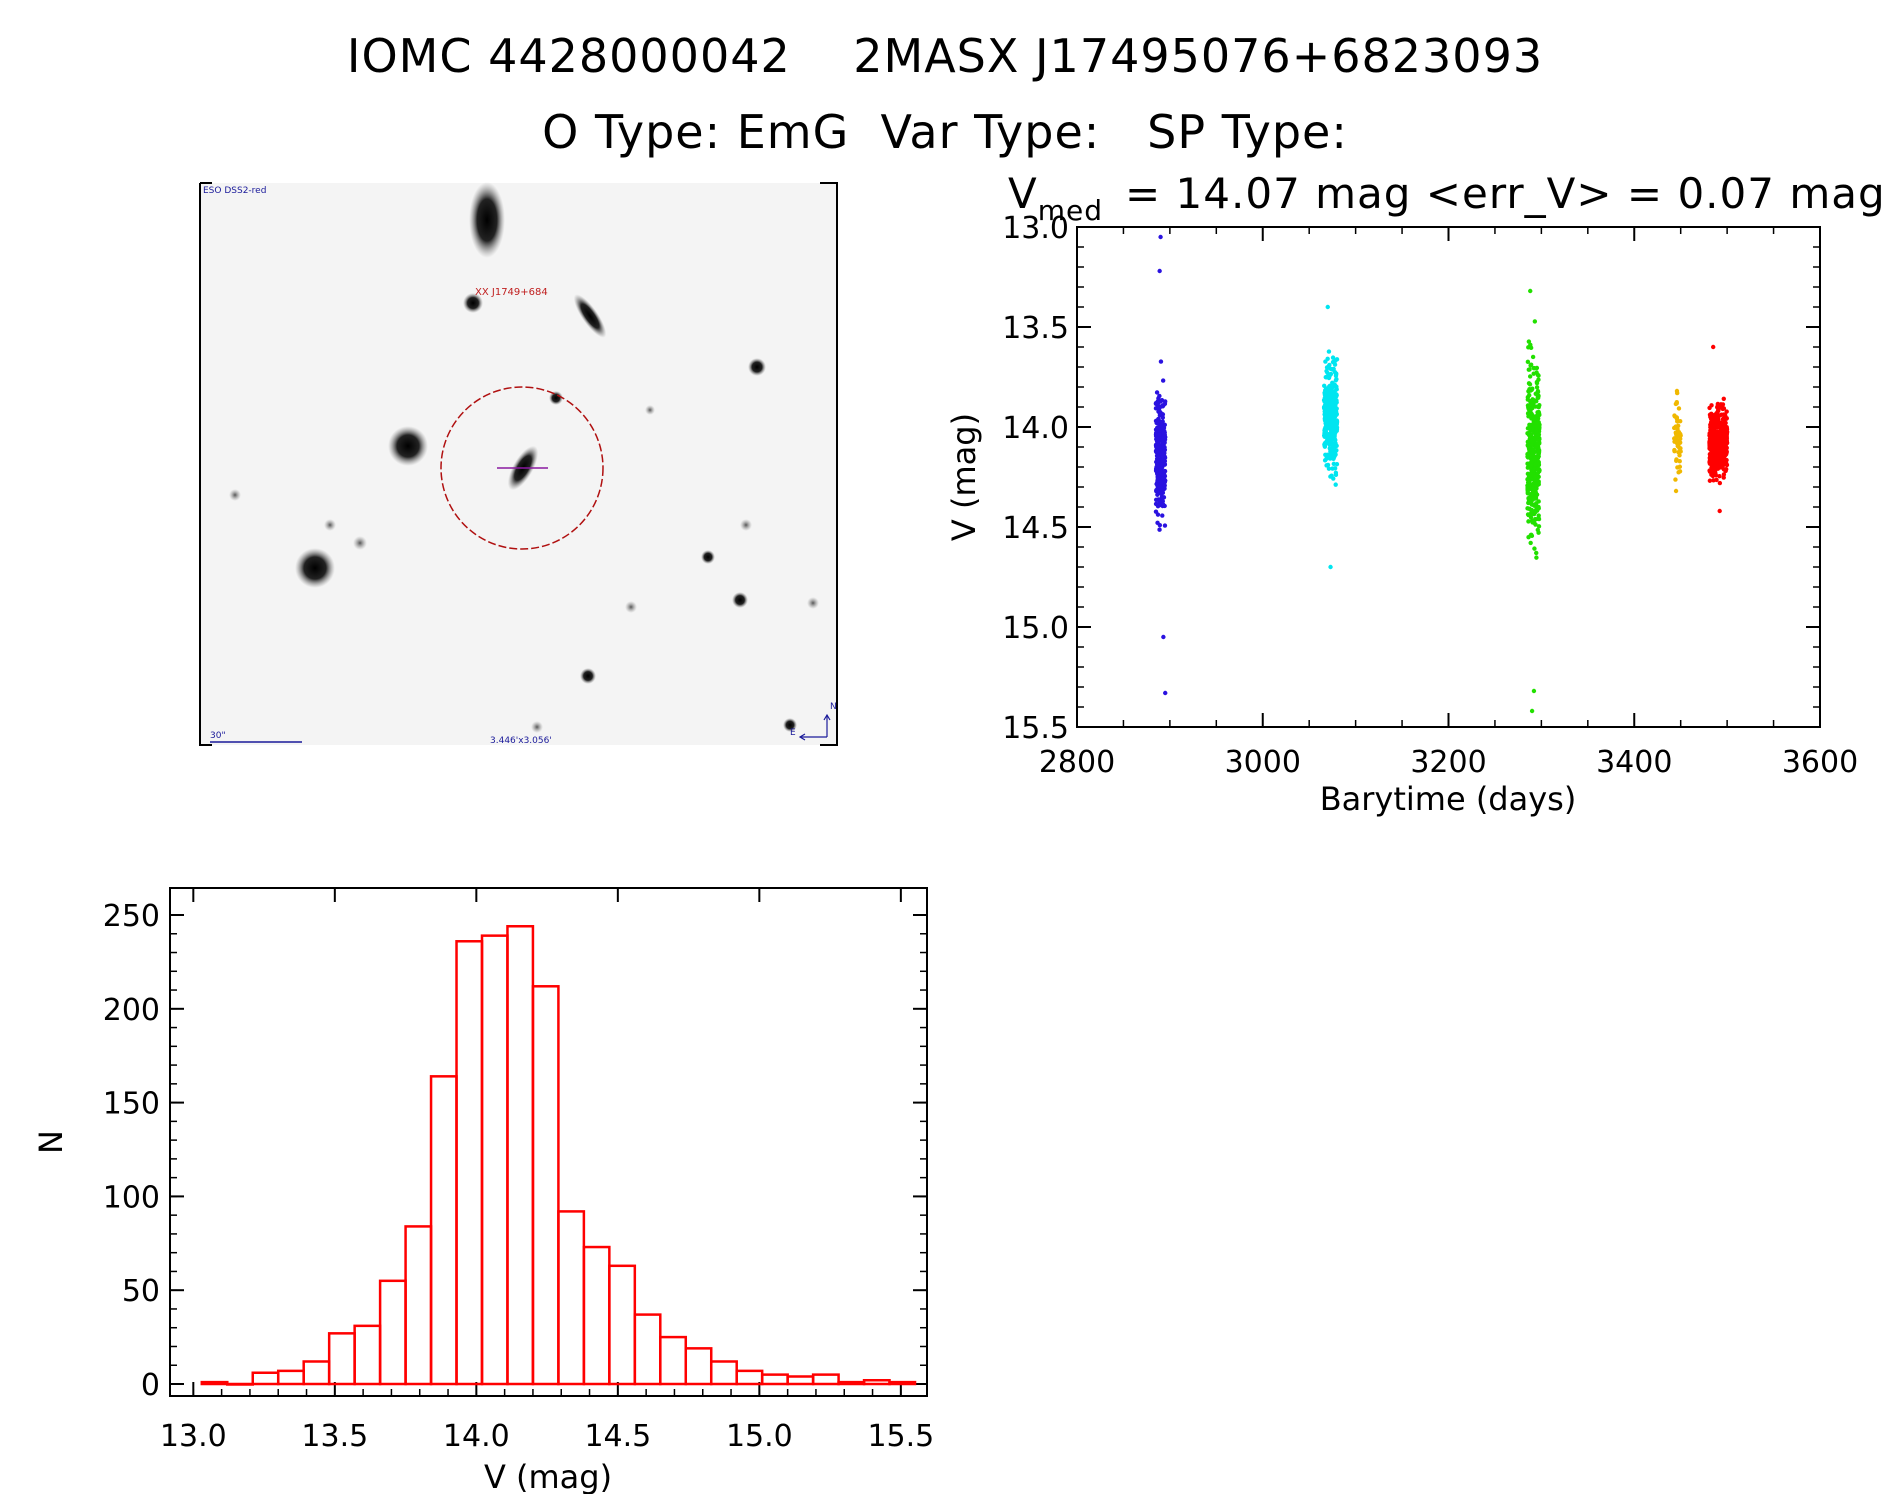 The width and height of the screenshot is (1889, 1498). What do you see at coordinates (1035, 228) in the screenshot?
I see `y-tick-label: 13.0` at bounding box center [1035, 228].